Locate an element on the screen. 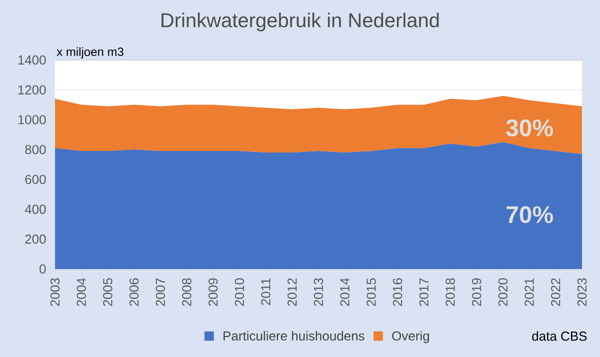 This screenshot has height=357, width=600. x-tick-label: 2022 is located at coordinates (555, 292).